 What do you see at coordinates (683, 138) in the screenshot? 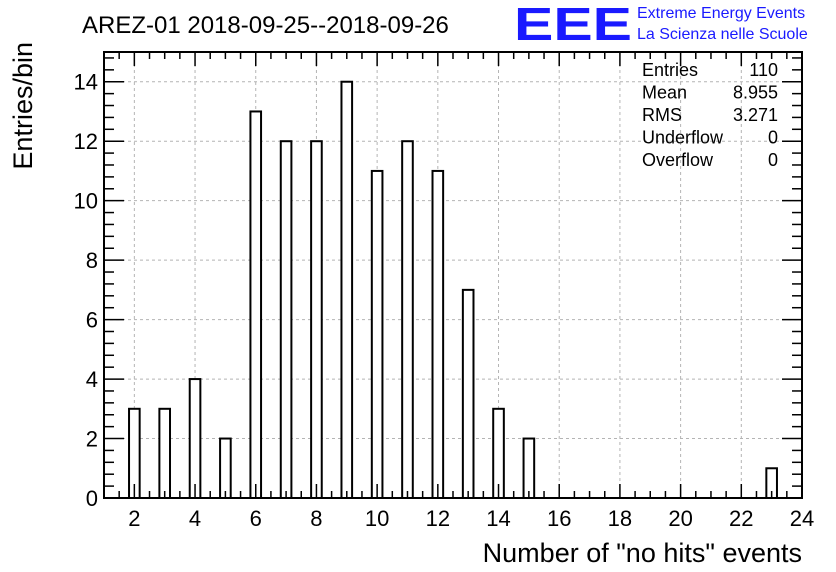
I see `stats-label: Underflow` at bounding box center [683, 138].